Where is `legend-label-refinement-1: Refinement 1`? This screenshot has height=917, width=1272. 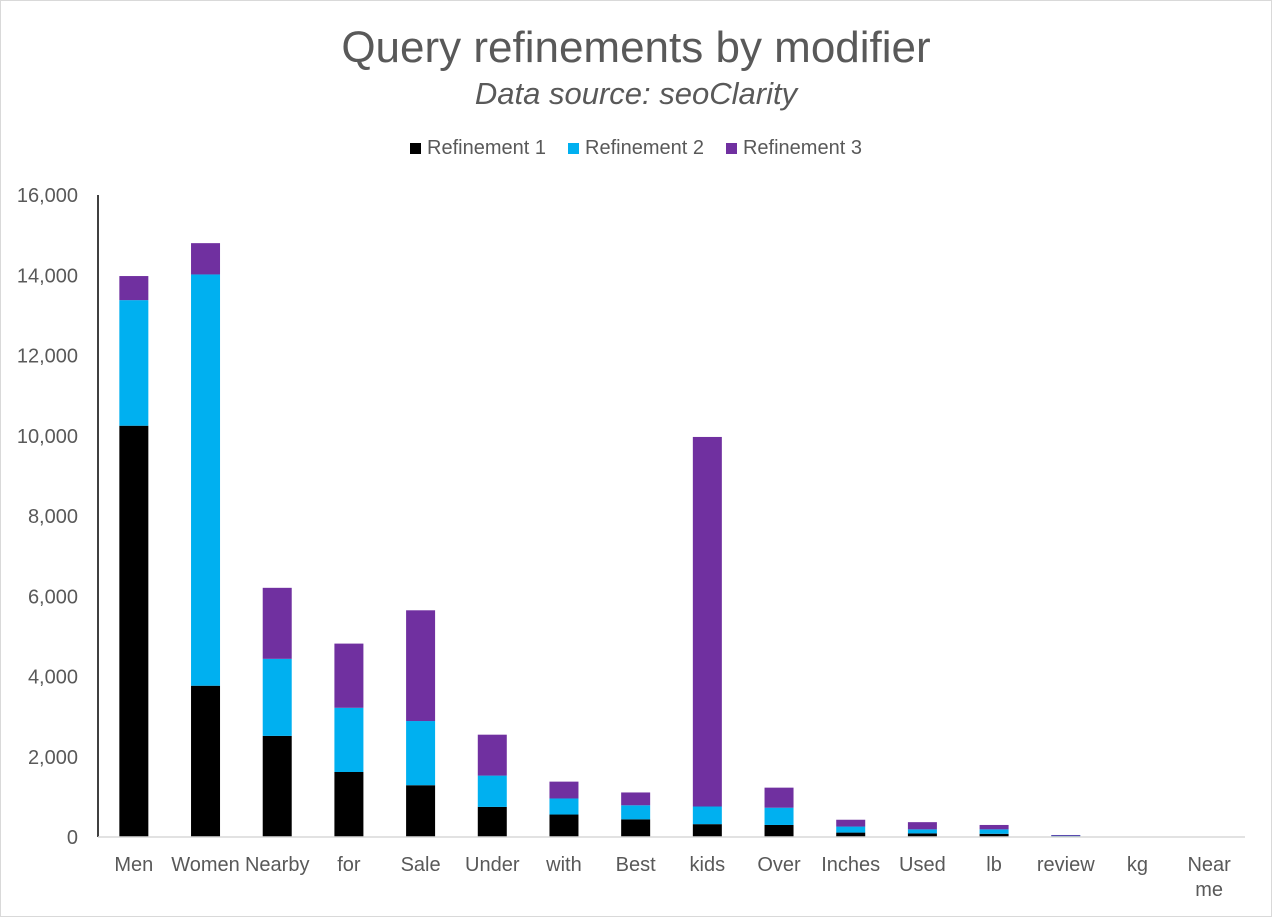
legend-label-refinement-1: Refinement 1 is located at coordinates (487, 148).